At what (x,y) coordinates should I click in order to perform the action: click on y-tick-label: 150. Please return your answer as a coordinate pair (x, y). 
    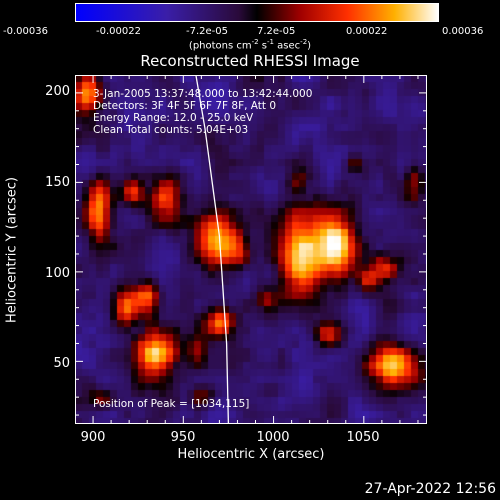
    Looking at the image, I should click on (57, 182).